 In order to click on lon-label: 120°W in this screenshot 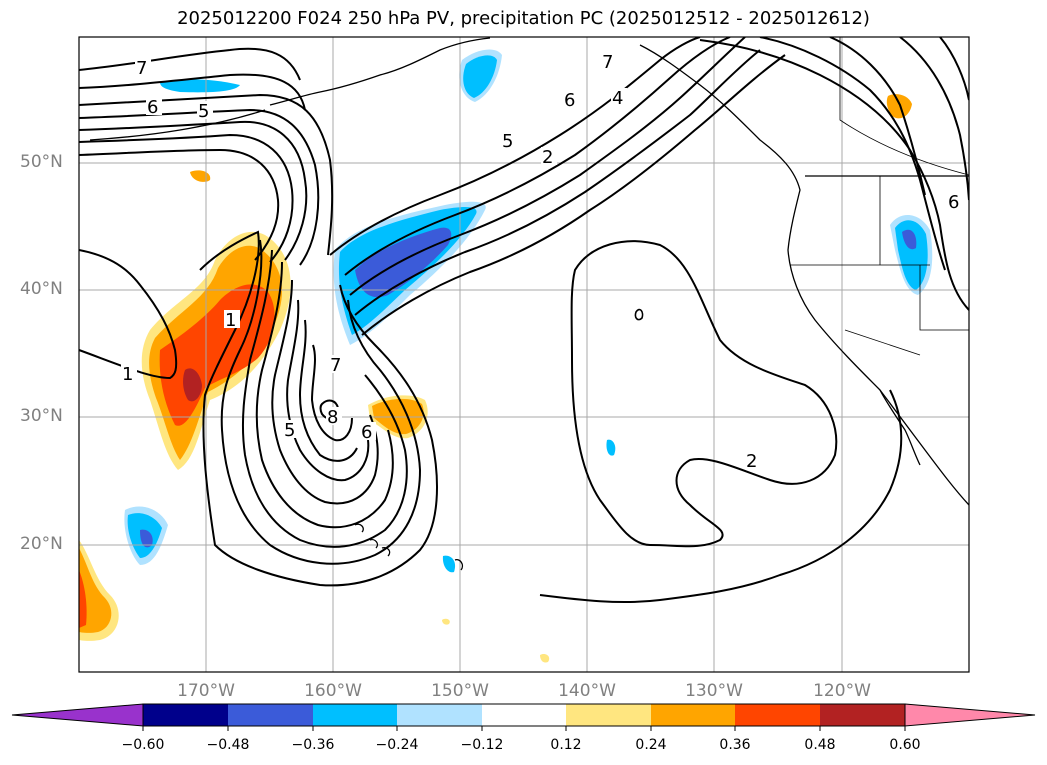, I will do `click(842, 691)`.